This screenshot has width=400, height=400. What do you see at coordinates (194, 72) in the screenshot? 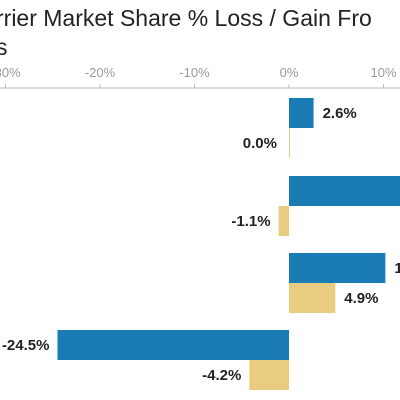
I see `x-tick-label: -10%` at bounding box center [194, 72].